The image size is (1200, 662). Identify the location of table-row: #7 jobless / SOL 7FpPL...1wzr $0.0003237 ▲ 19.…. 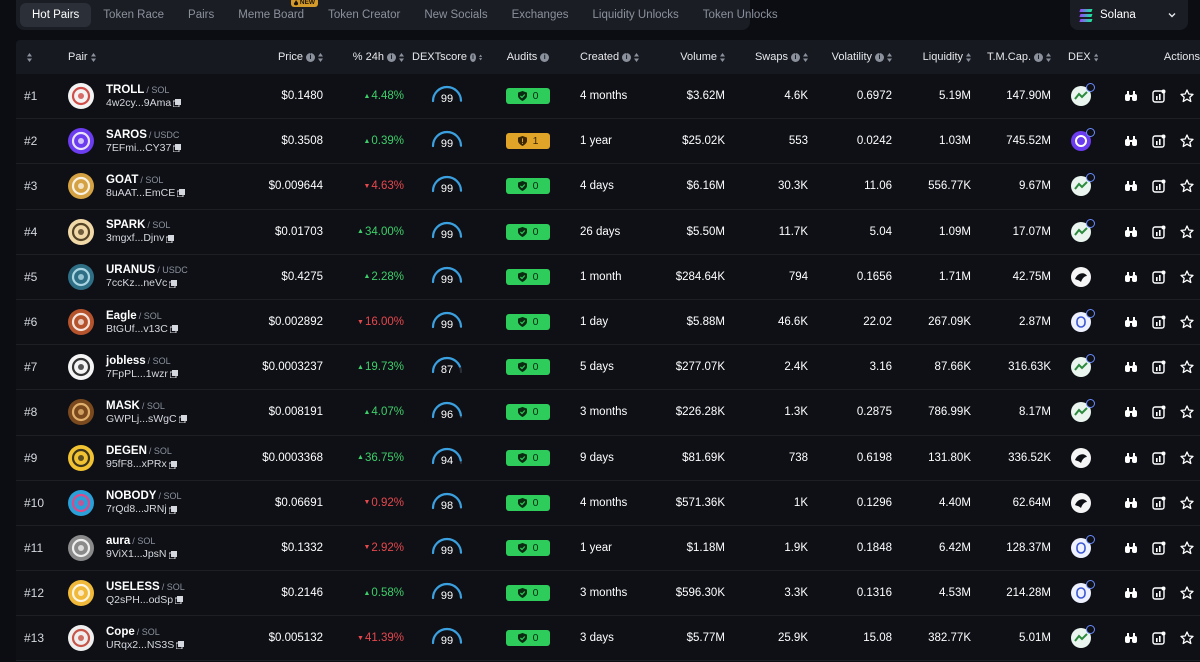
(608, 368).